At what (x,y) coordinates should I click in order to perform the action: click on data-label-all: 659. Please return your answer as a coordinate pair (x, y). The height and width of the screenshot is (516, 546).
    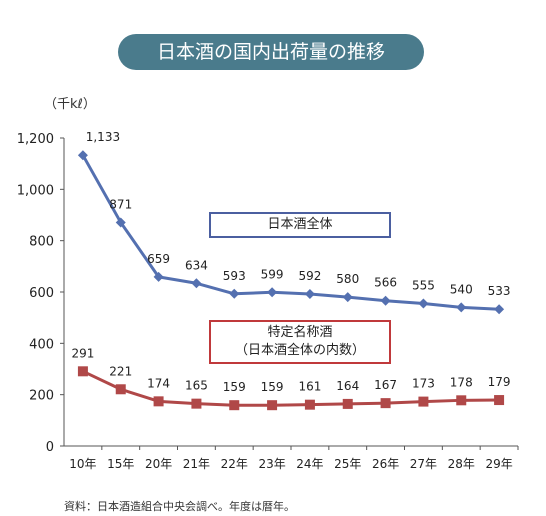
    Looking at the image, I should click on (158, 259).